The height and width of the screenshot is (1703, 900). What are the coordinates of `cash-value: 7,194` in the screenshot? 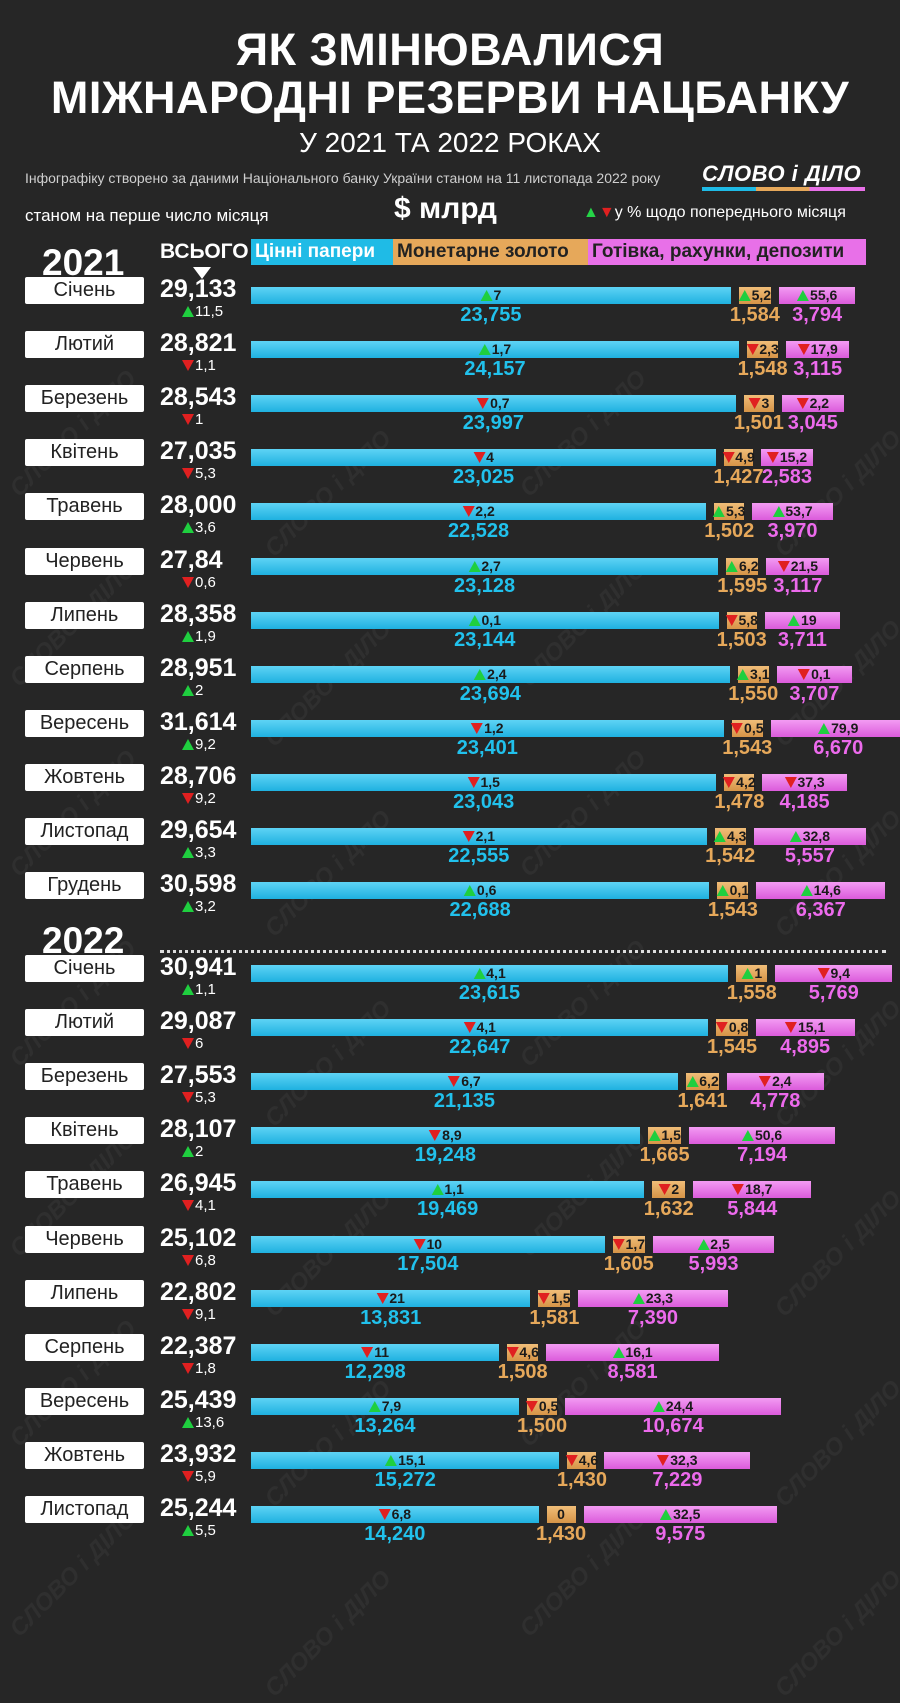 It's located at (762, 1155).